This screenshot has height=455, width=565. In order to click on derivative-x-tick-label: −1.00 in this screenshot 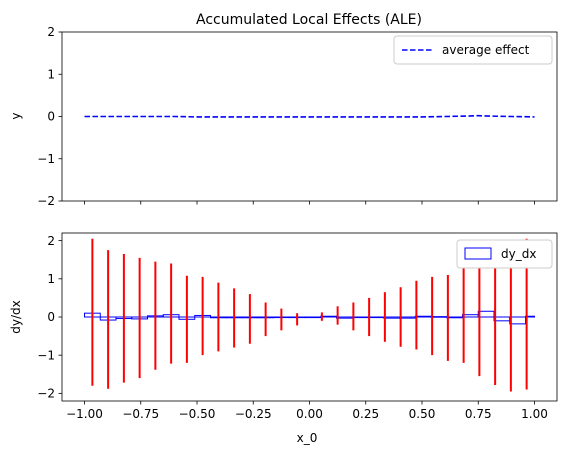, I will do `click(84, 414)`.